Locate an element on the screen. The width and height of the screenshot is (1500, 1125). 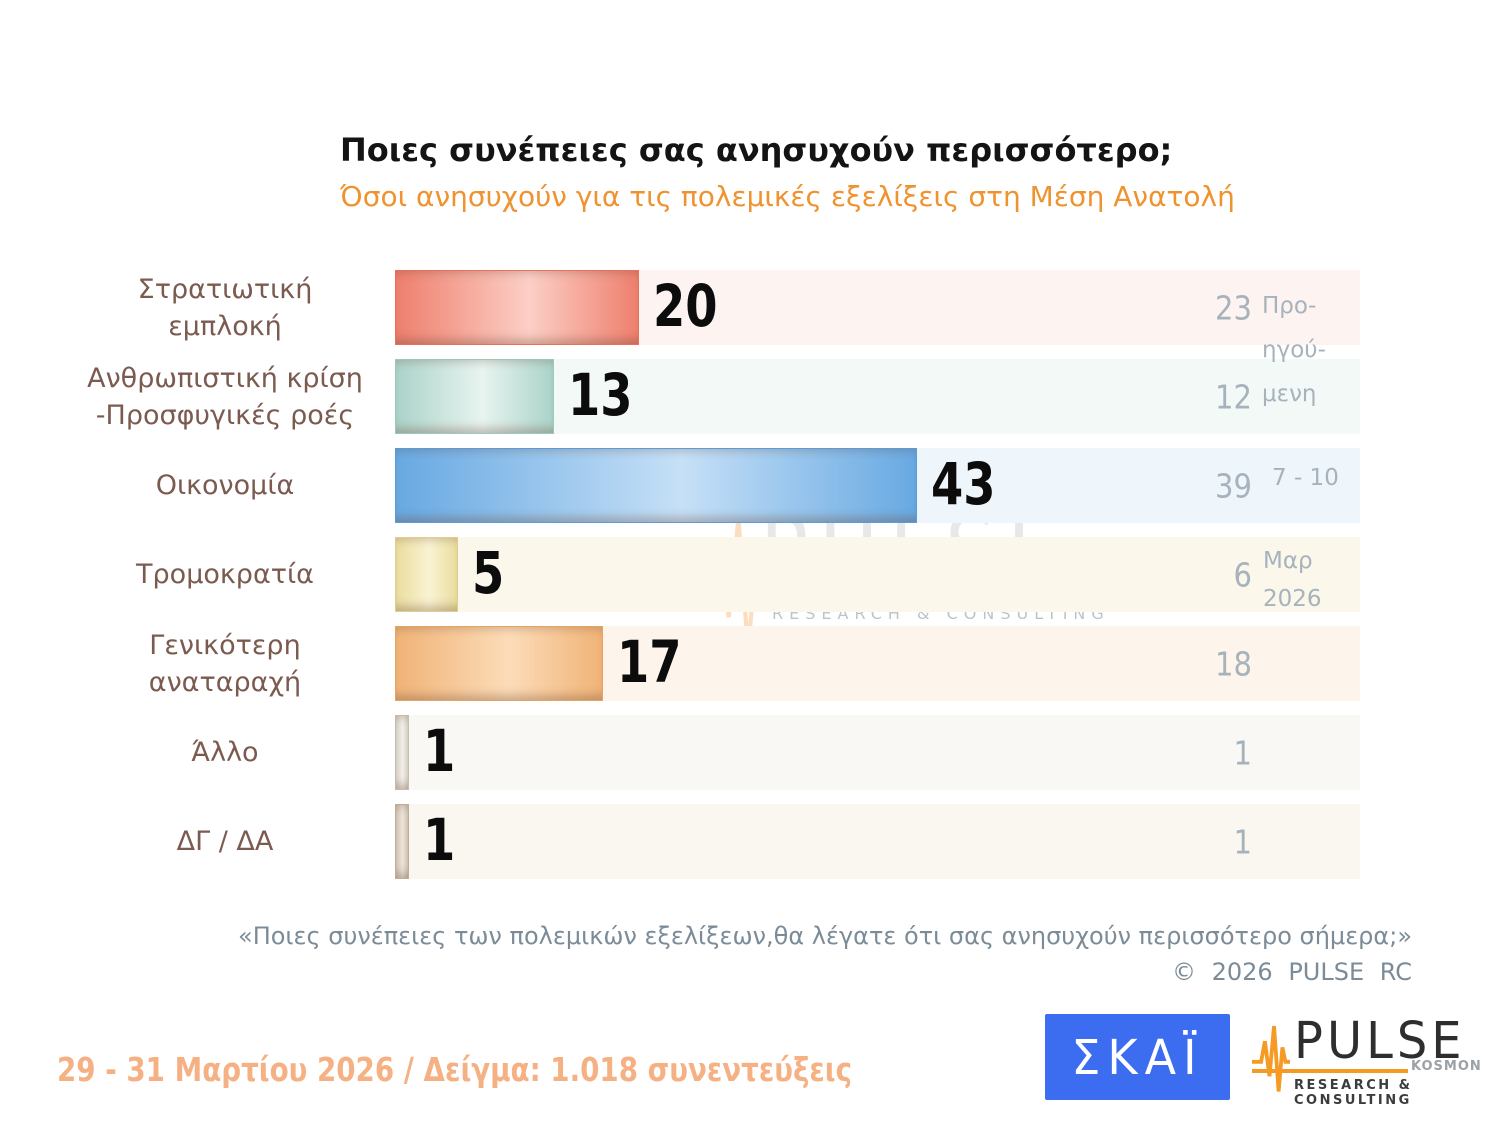
current-value-label: 17 is located at coordinates (649, 661).